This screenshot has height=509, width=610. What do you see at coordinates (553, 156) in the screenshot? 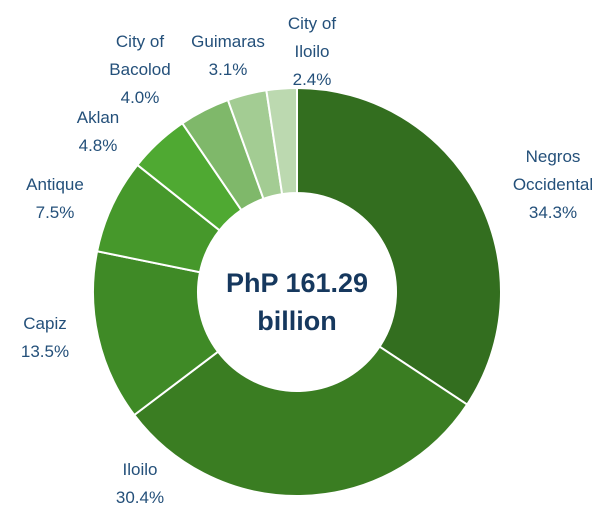
I see `category-label-line: Negros` at bounding box center [553, 156].